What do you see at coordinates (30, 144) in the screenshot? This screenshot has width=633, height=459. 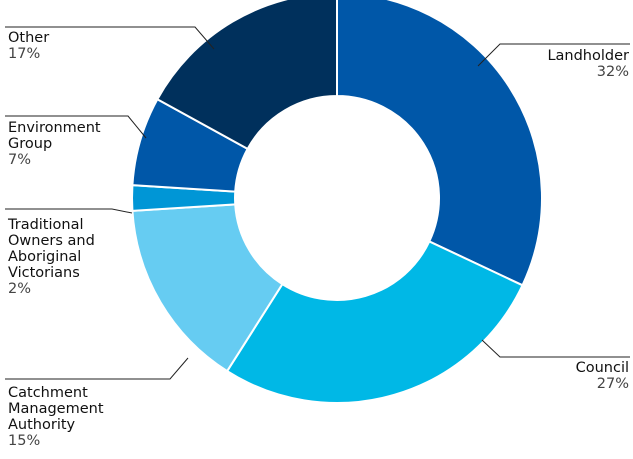 I see `label-environment-line-2: Group` at bounding box center [30, 144].